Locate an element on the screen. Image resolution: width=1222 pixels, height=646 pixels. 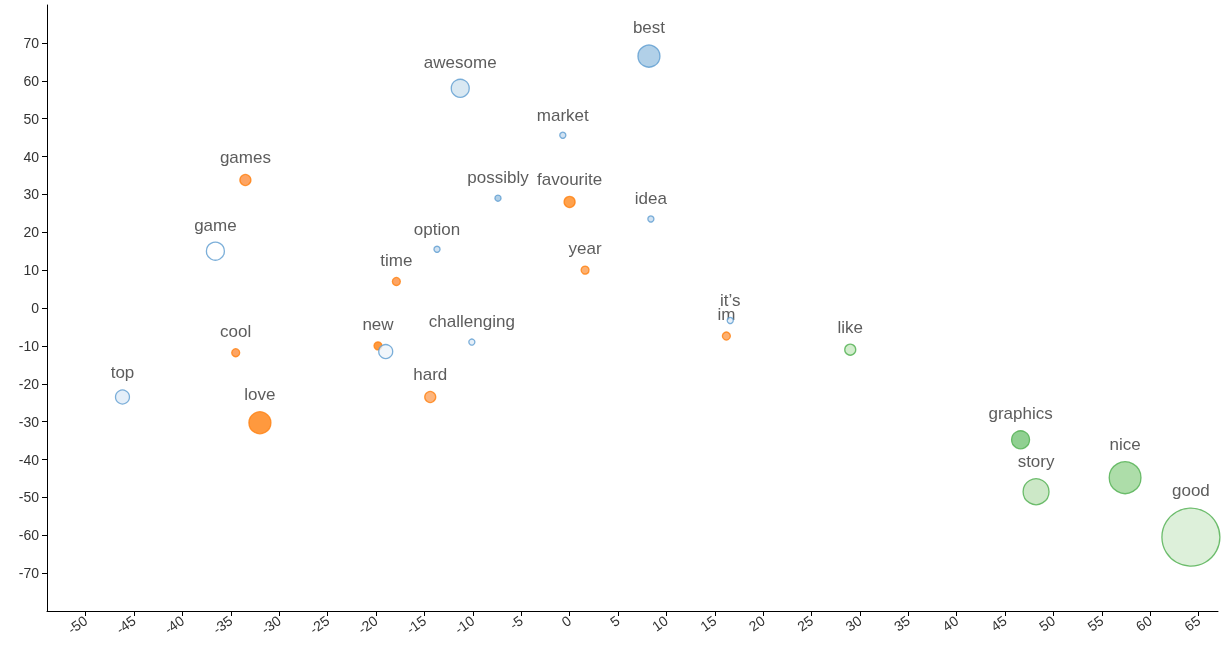
x-tick-label: -30 is located at coordinates (271, 625).